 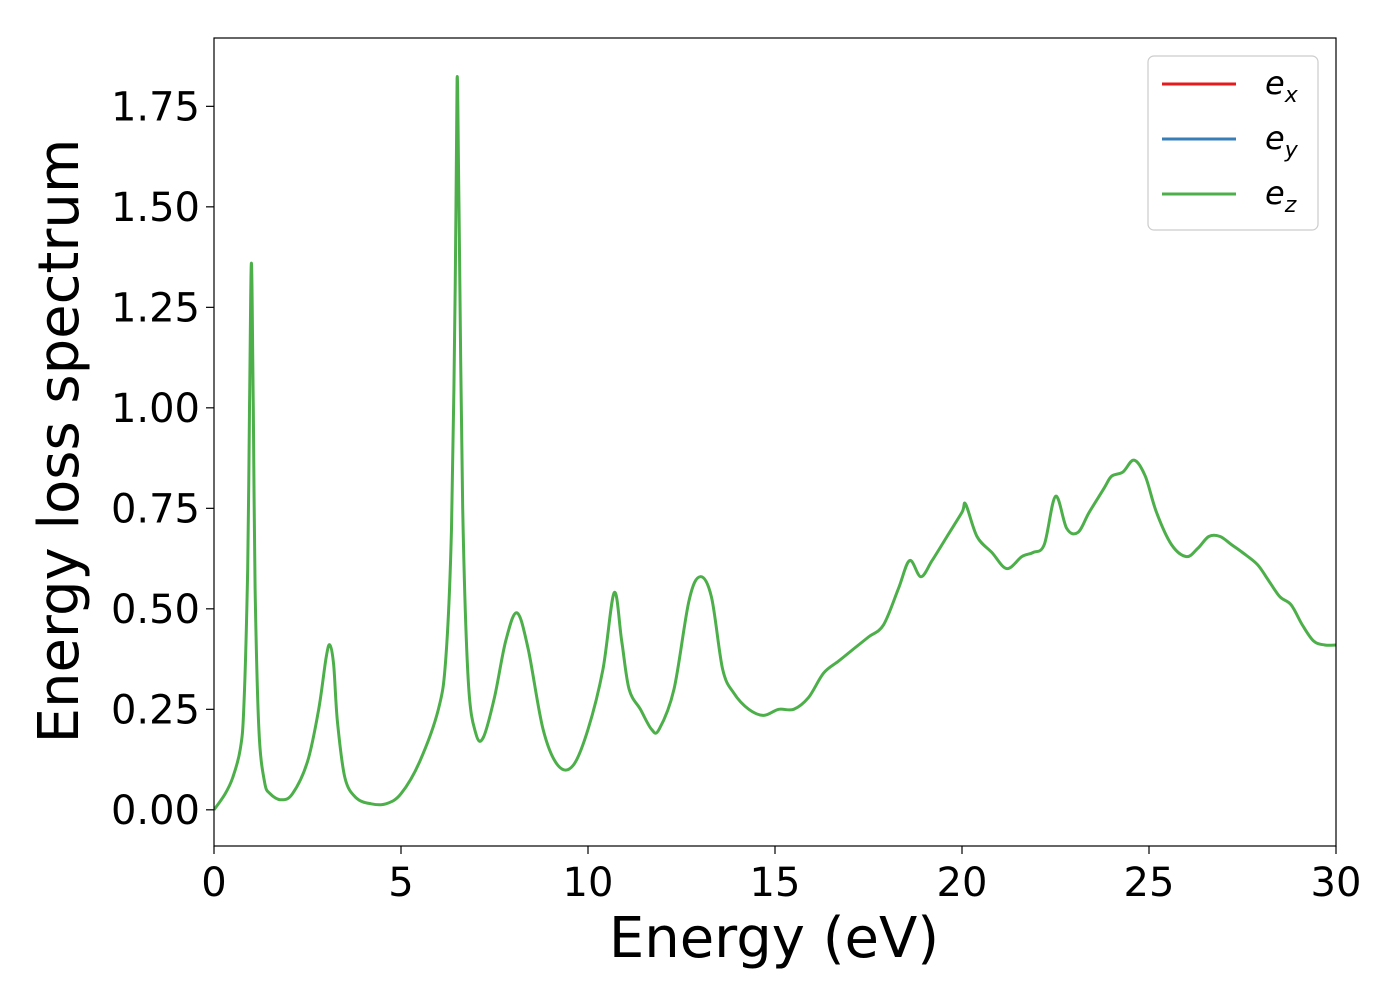 What do you see at coordinates (1233, 143) in the screenshot?
I see `legend-box` at bounding box center [1233, 143].